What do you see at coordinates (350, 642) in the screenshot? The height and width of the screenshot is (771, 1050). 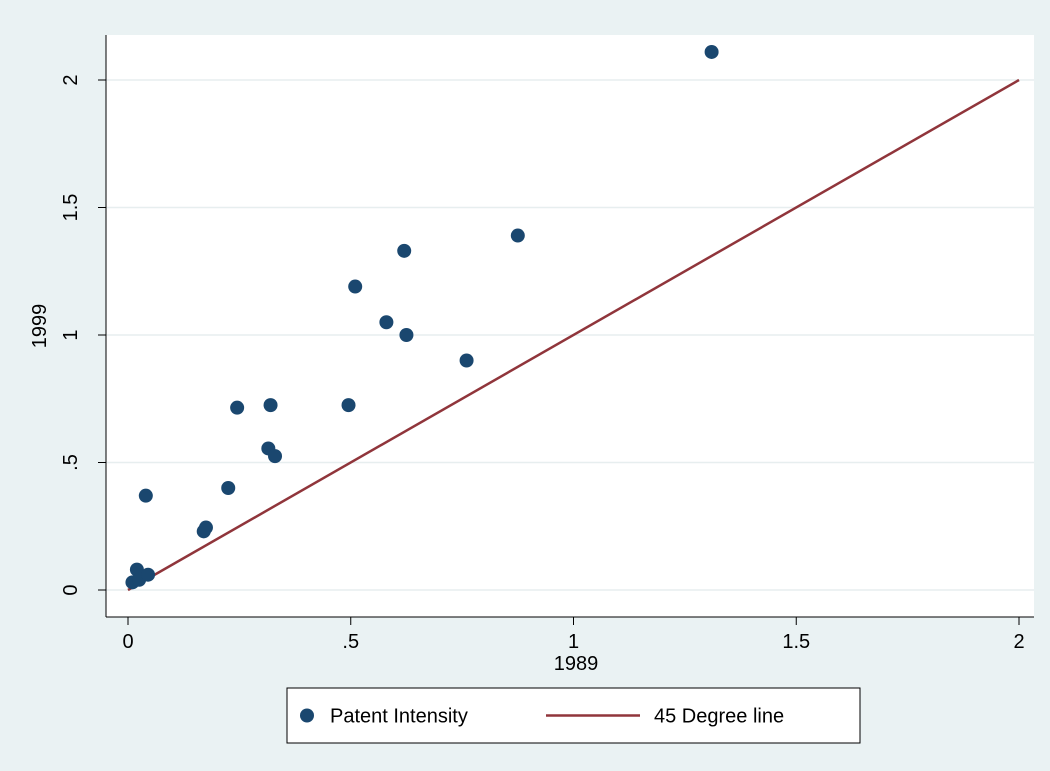 I see `x-tick-label-1: .5` at bounding box center [350, 642].